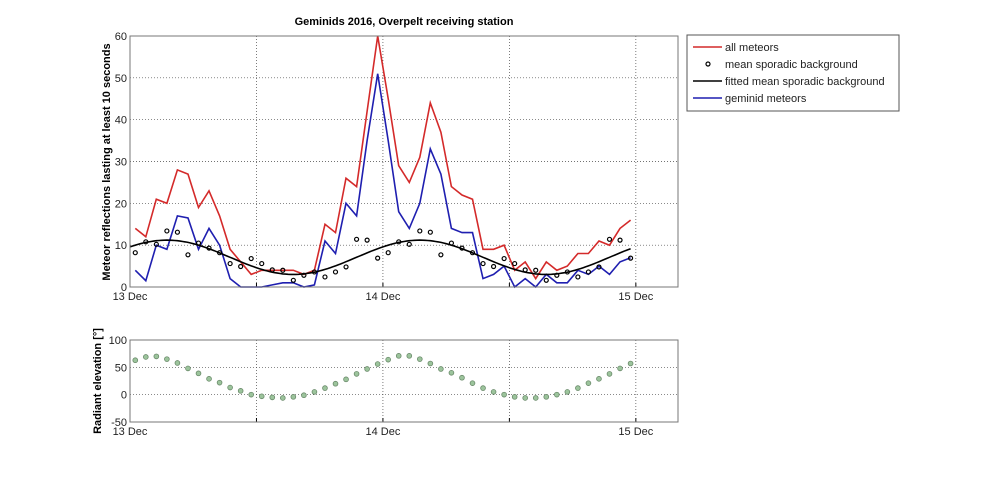 The width and height of the screenshot is (999, 479). I want to click on y-tick-label: 30, so click(121, 163).